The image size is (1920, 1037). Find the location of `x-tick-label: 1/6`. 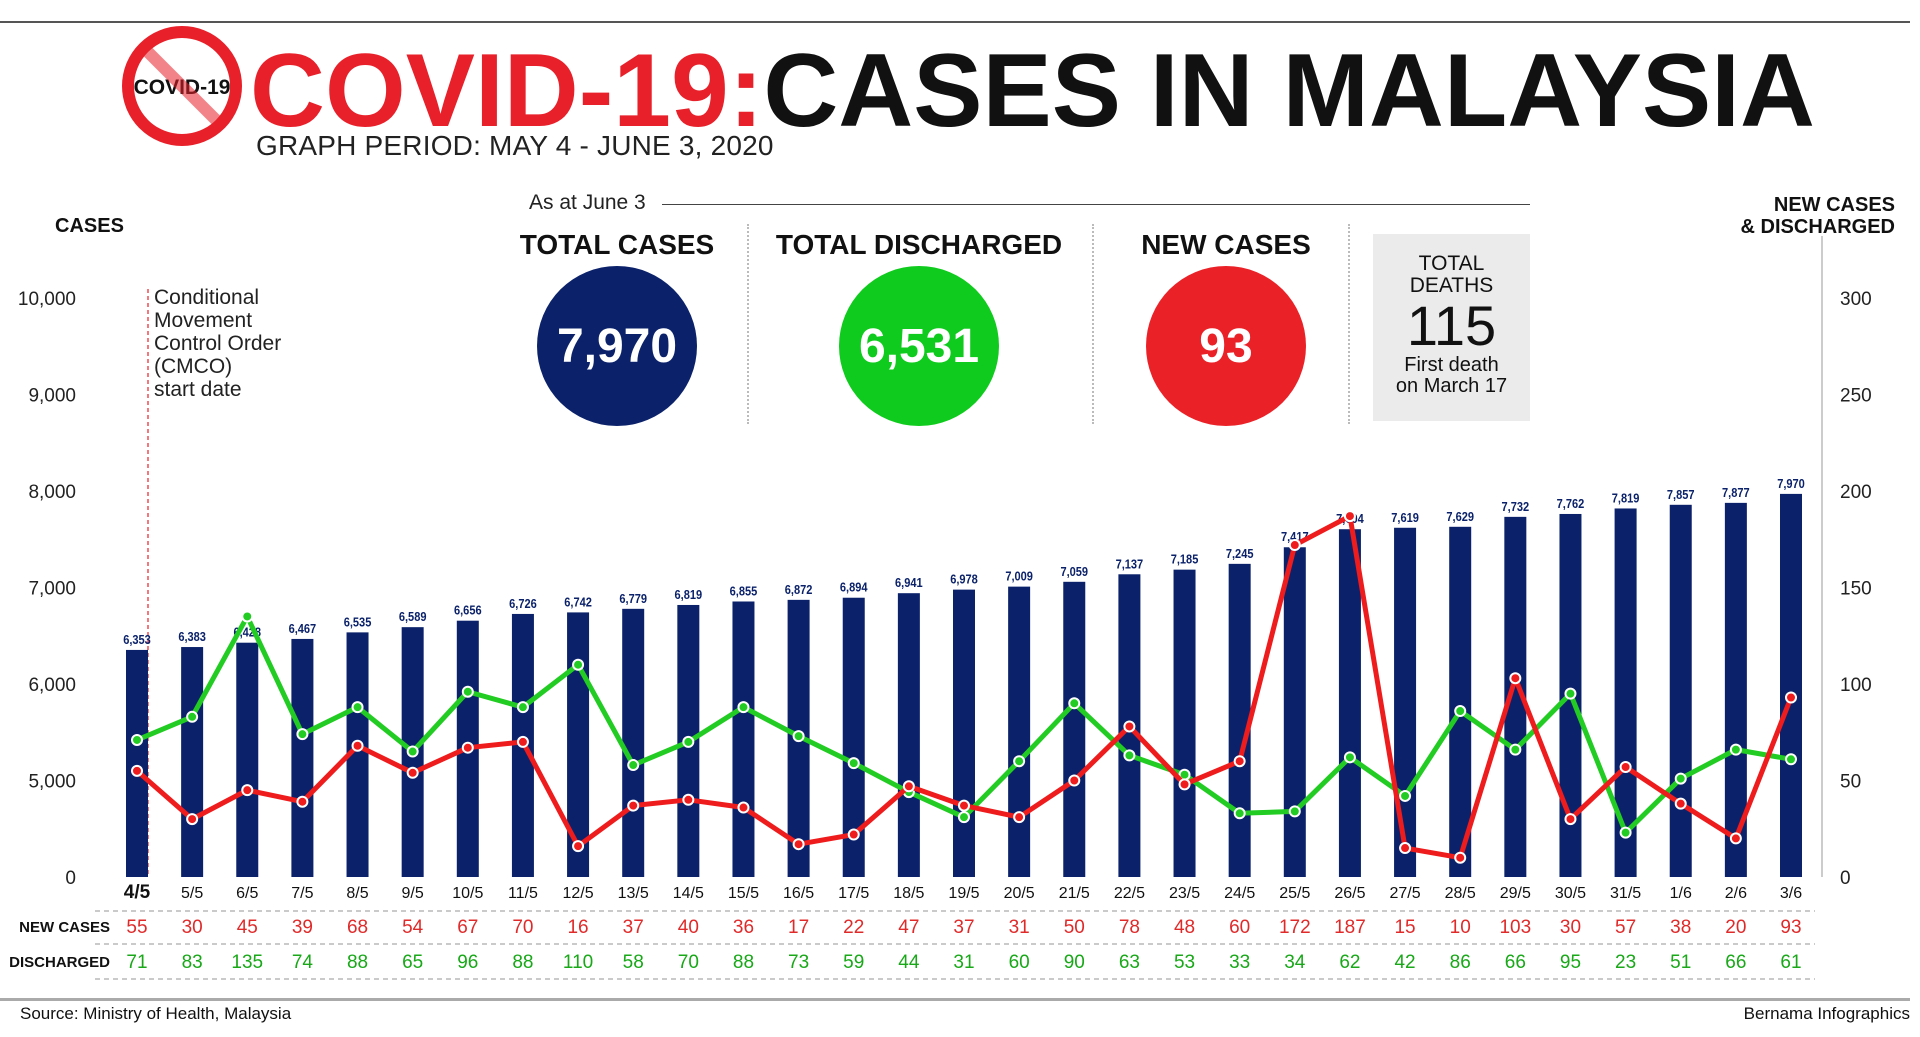

x-tick-label: 1/6 is located at coordinates (1681, 893).